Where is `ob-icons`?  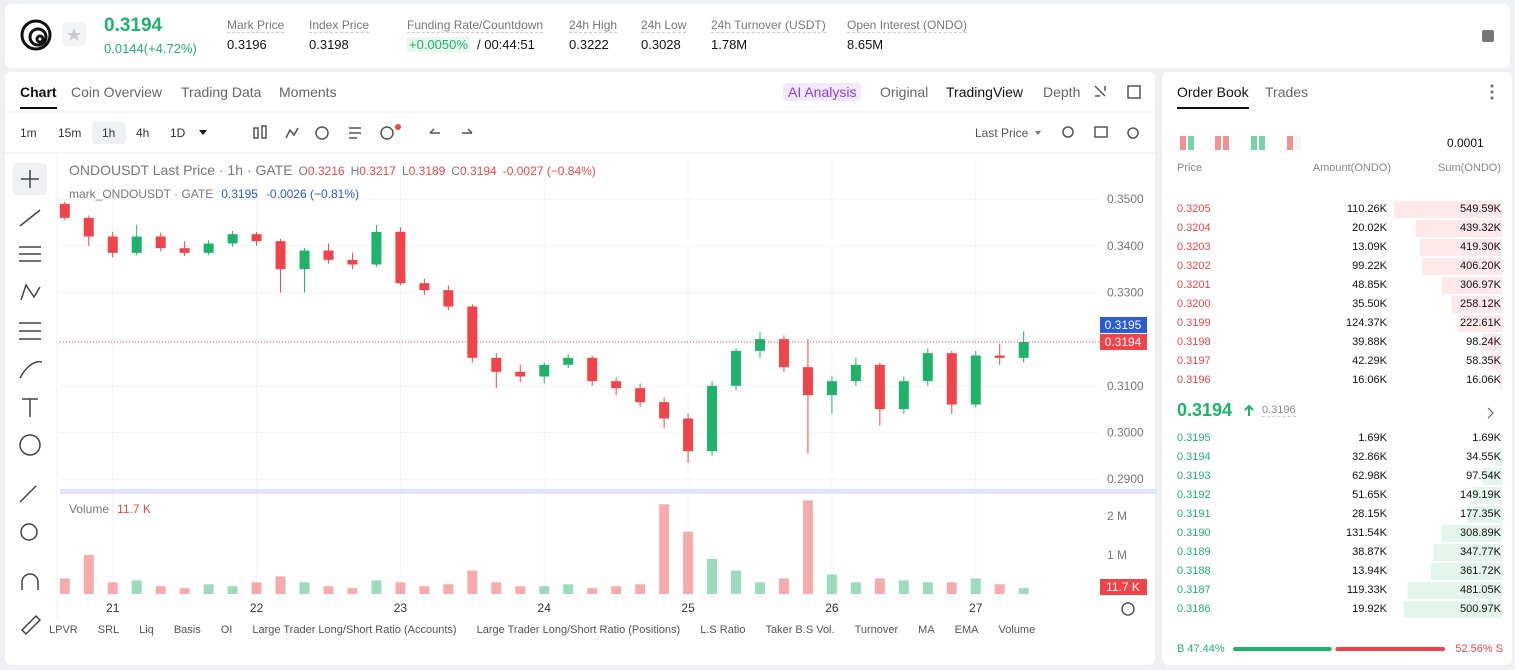
ob-icons is located at coordinates (1490, 251).